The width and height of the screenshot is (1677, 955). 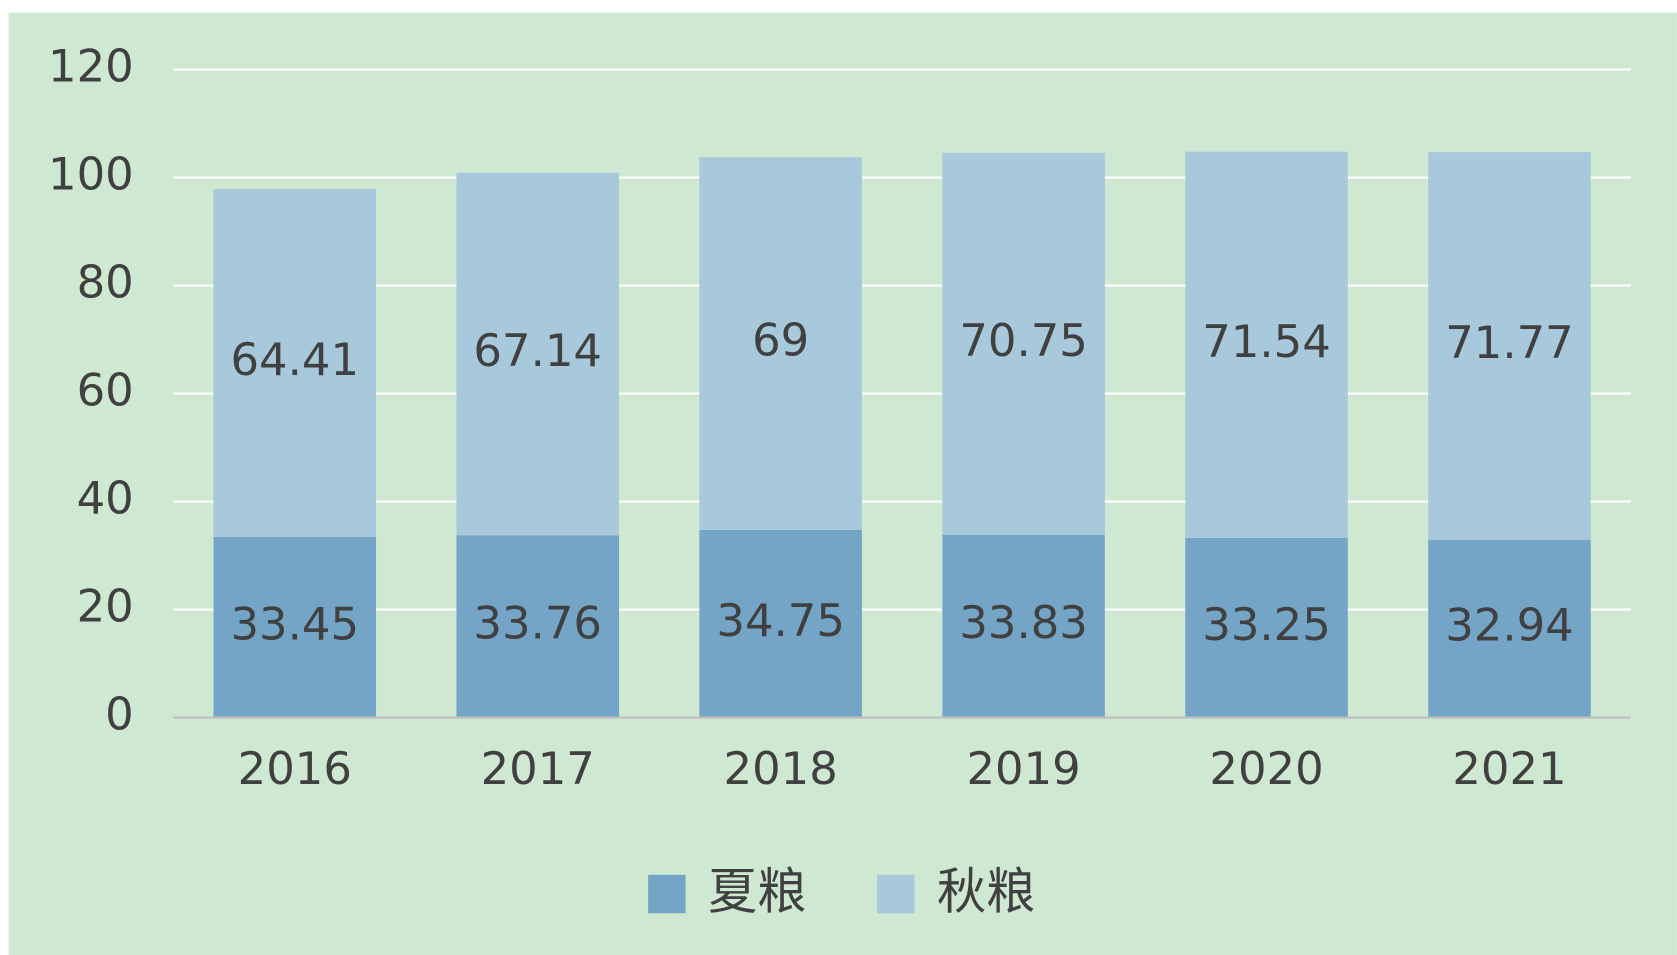 I want to click on legend-label: 夏粮, so click(x=757, y=892).